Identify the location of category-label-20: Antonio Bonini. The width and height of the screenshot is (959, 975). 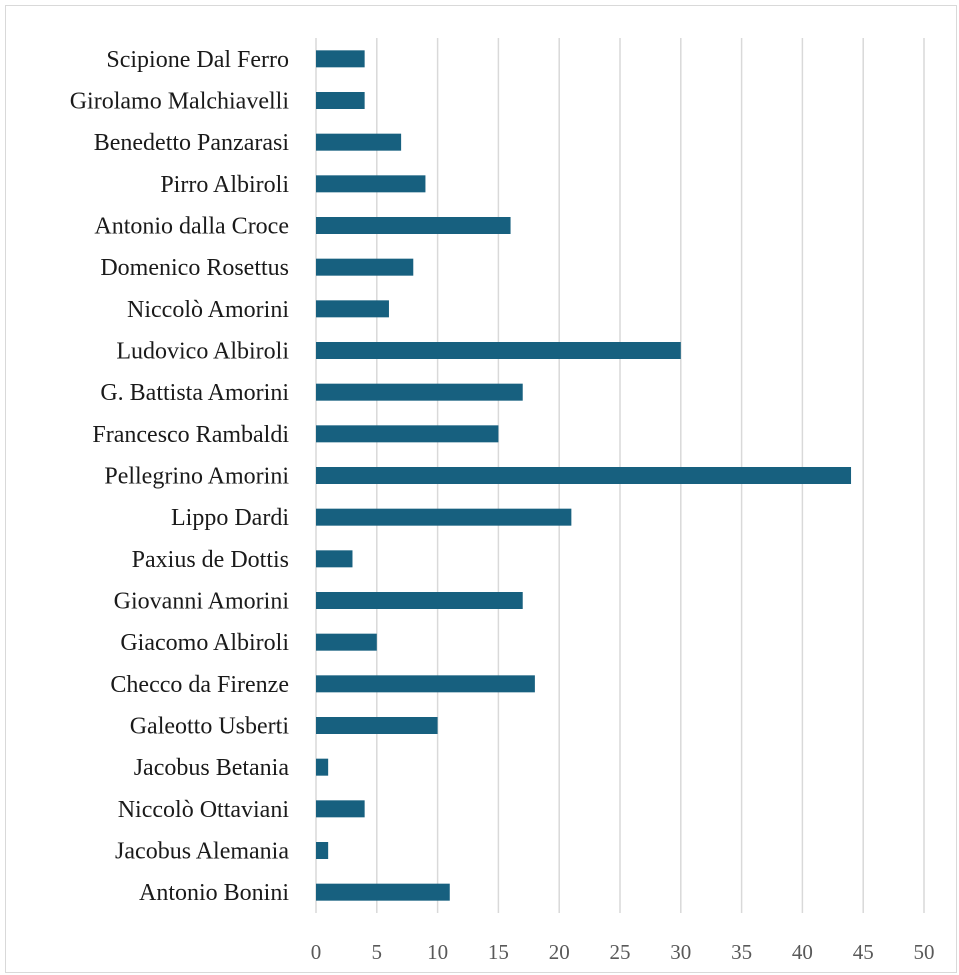
(214, 893).